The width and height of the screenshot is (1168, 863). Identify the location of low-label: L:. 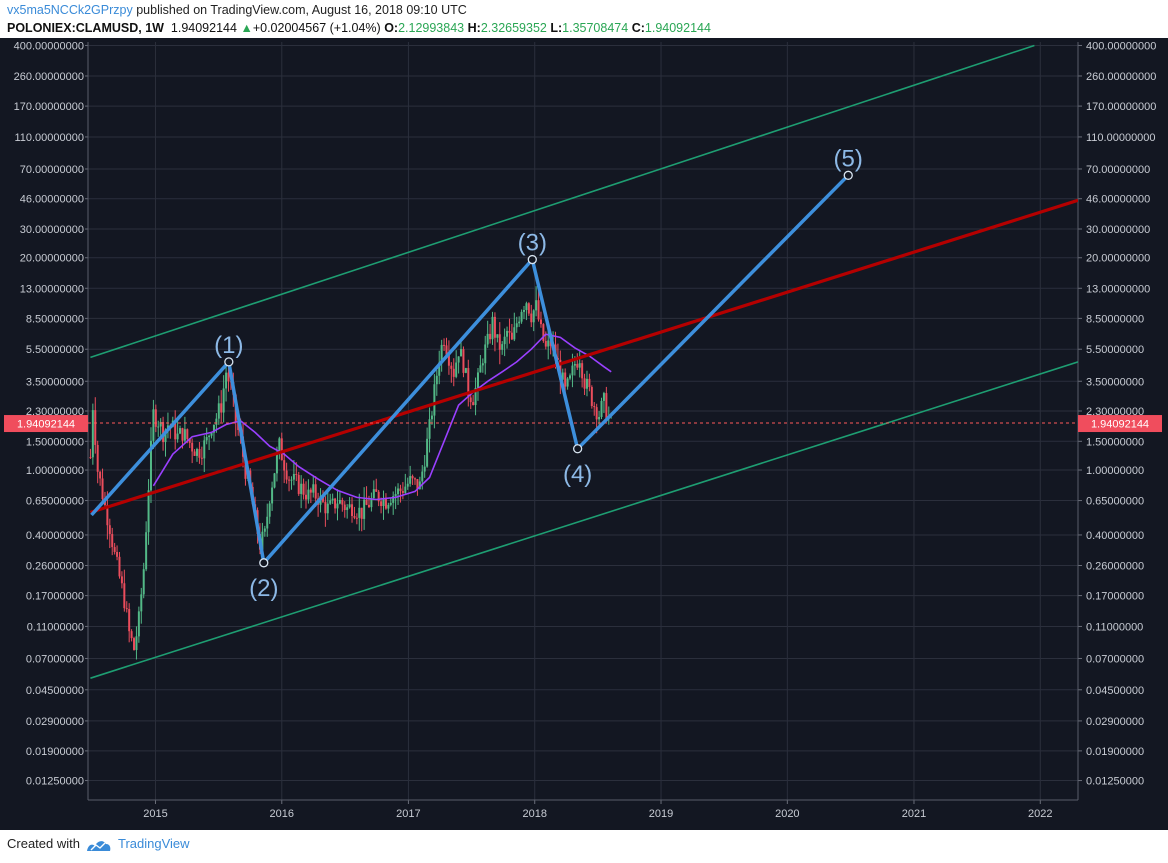
(556, 28).